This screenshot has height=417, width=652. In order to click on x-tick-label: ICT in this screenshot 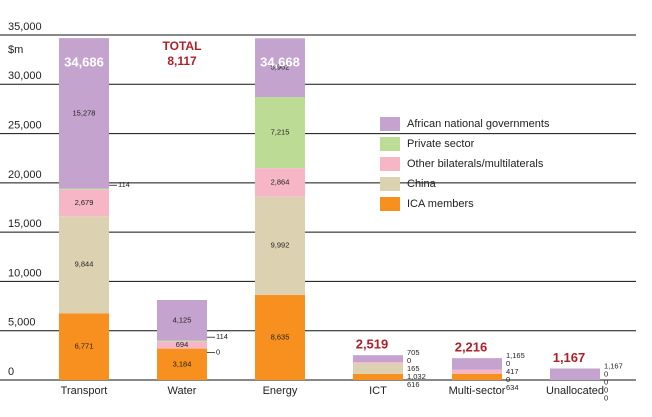, I will do `click(378, 391)`.